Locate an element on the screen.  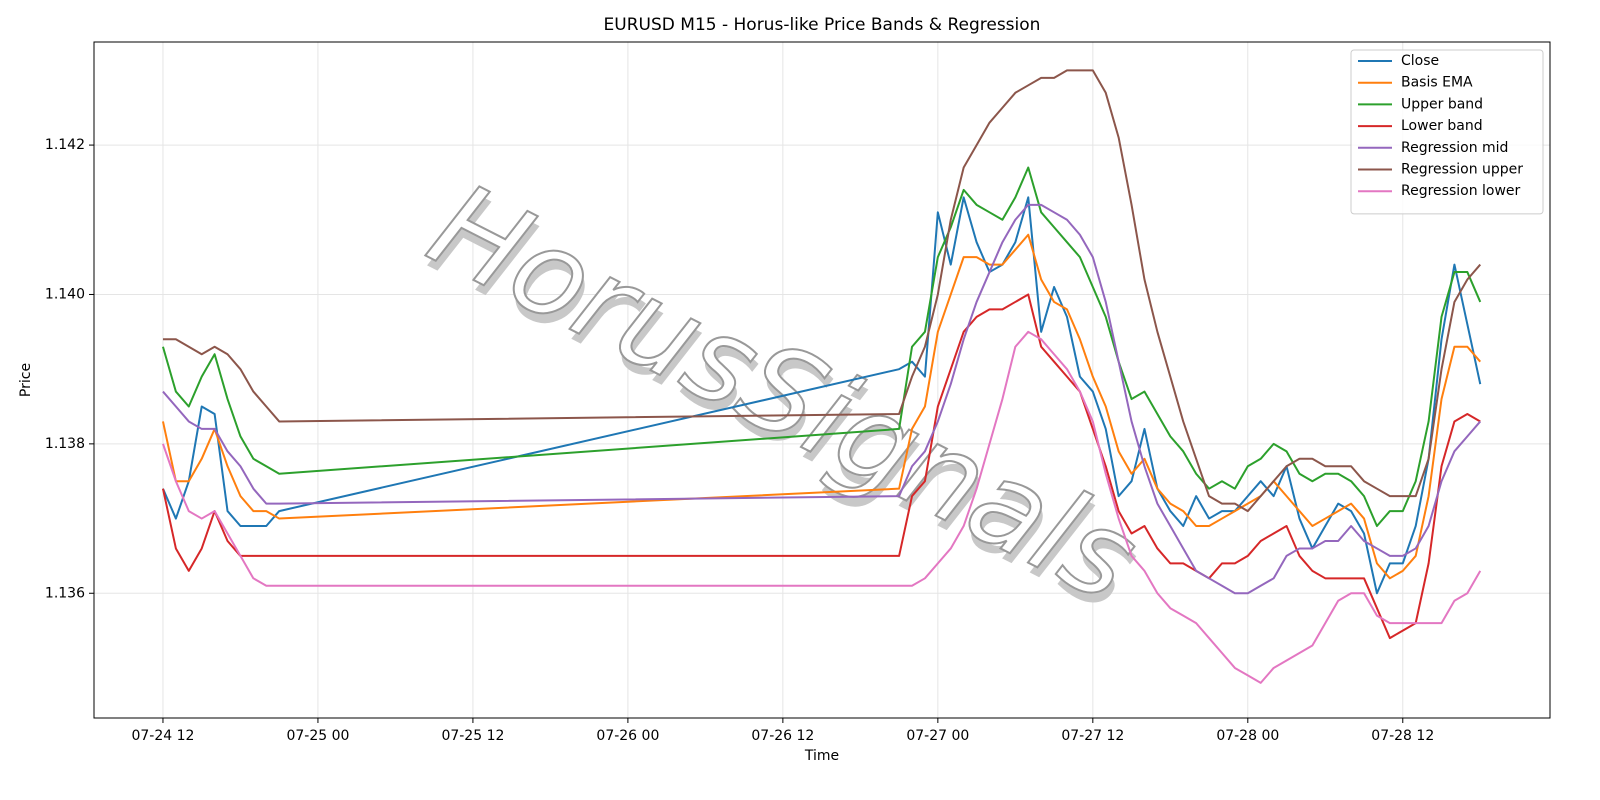
legend-label: Regression upper is located at coordinates (1462, 170).